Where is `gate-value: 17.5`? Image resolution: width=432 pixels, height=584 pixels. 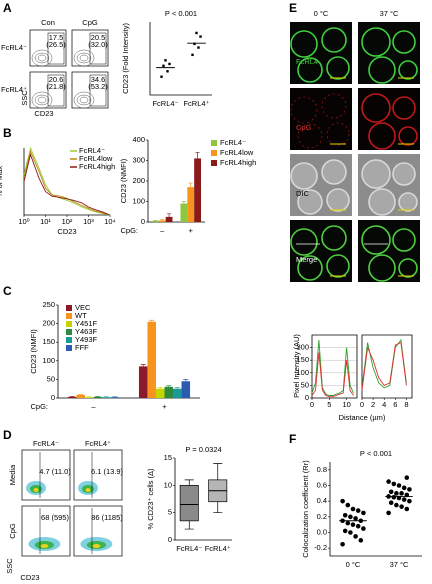 gate-value: 17.5 is located at coordinates (56, 37).